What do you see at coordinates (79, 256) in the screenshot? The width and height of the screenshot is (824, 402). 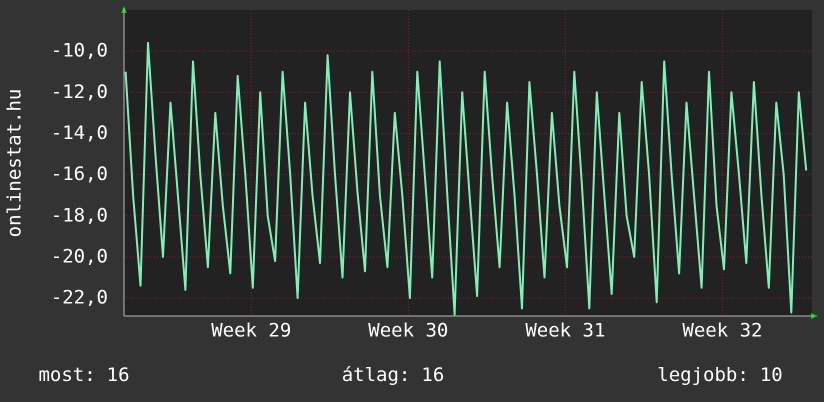 I see `y-tick-label: -20,0` at bounding box center [79, 256].